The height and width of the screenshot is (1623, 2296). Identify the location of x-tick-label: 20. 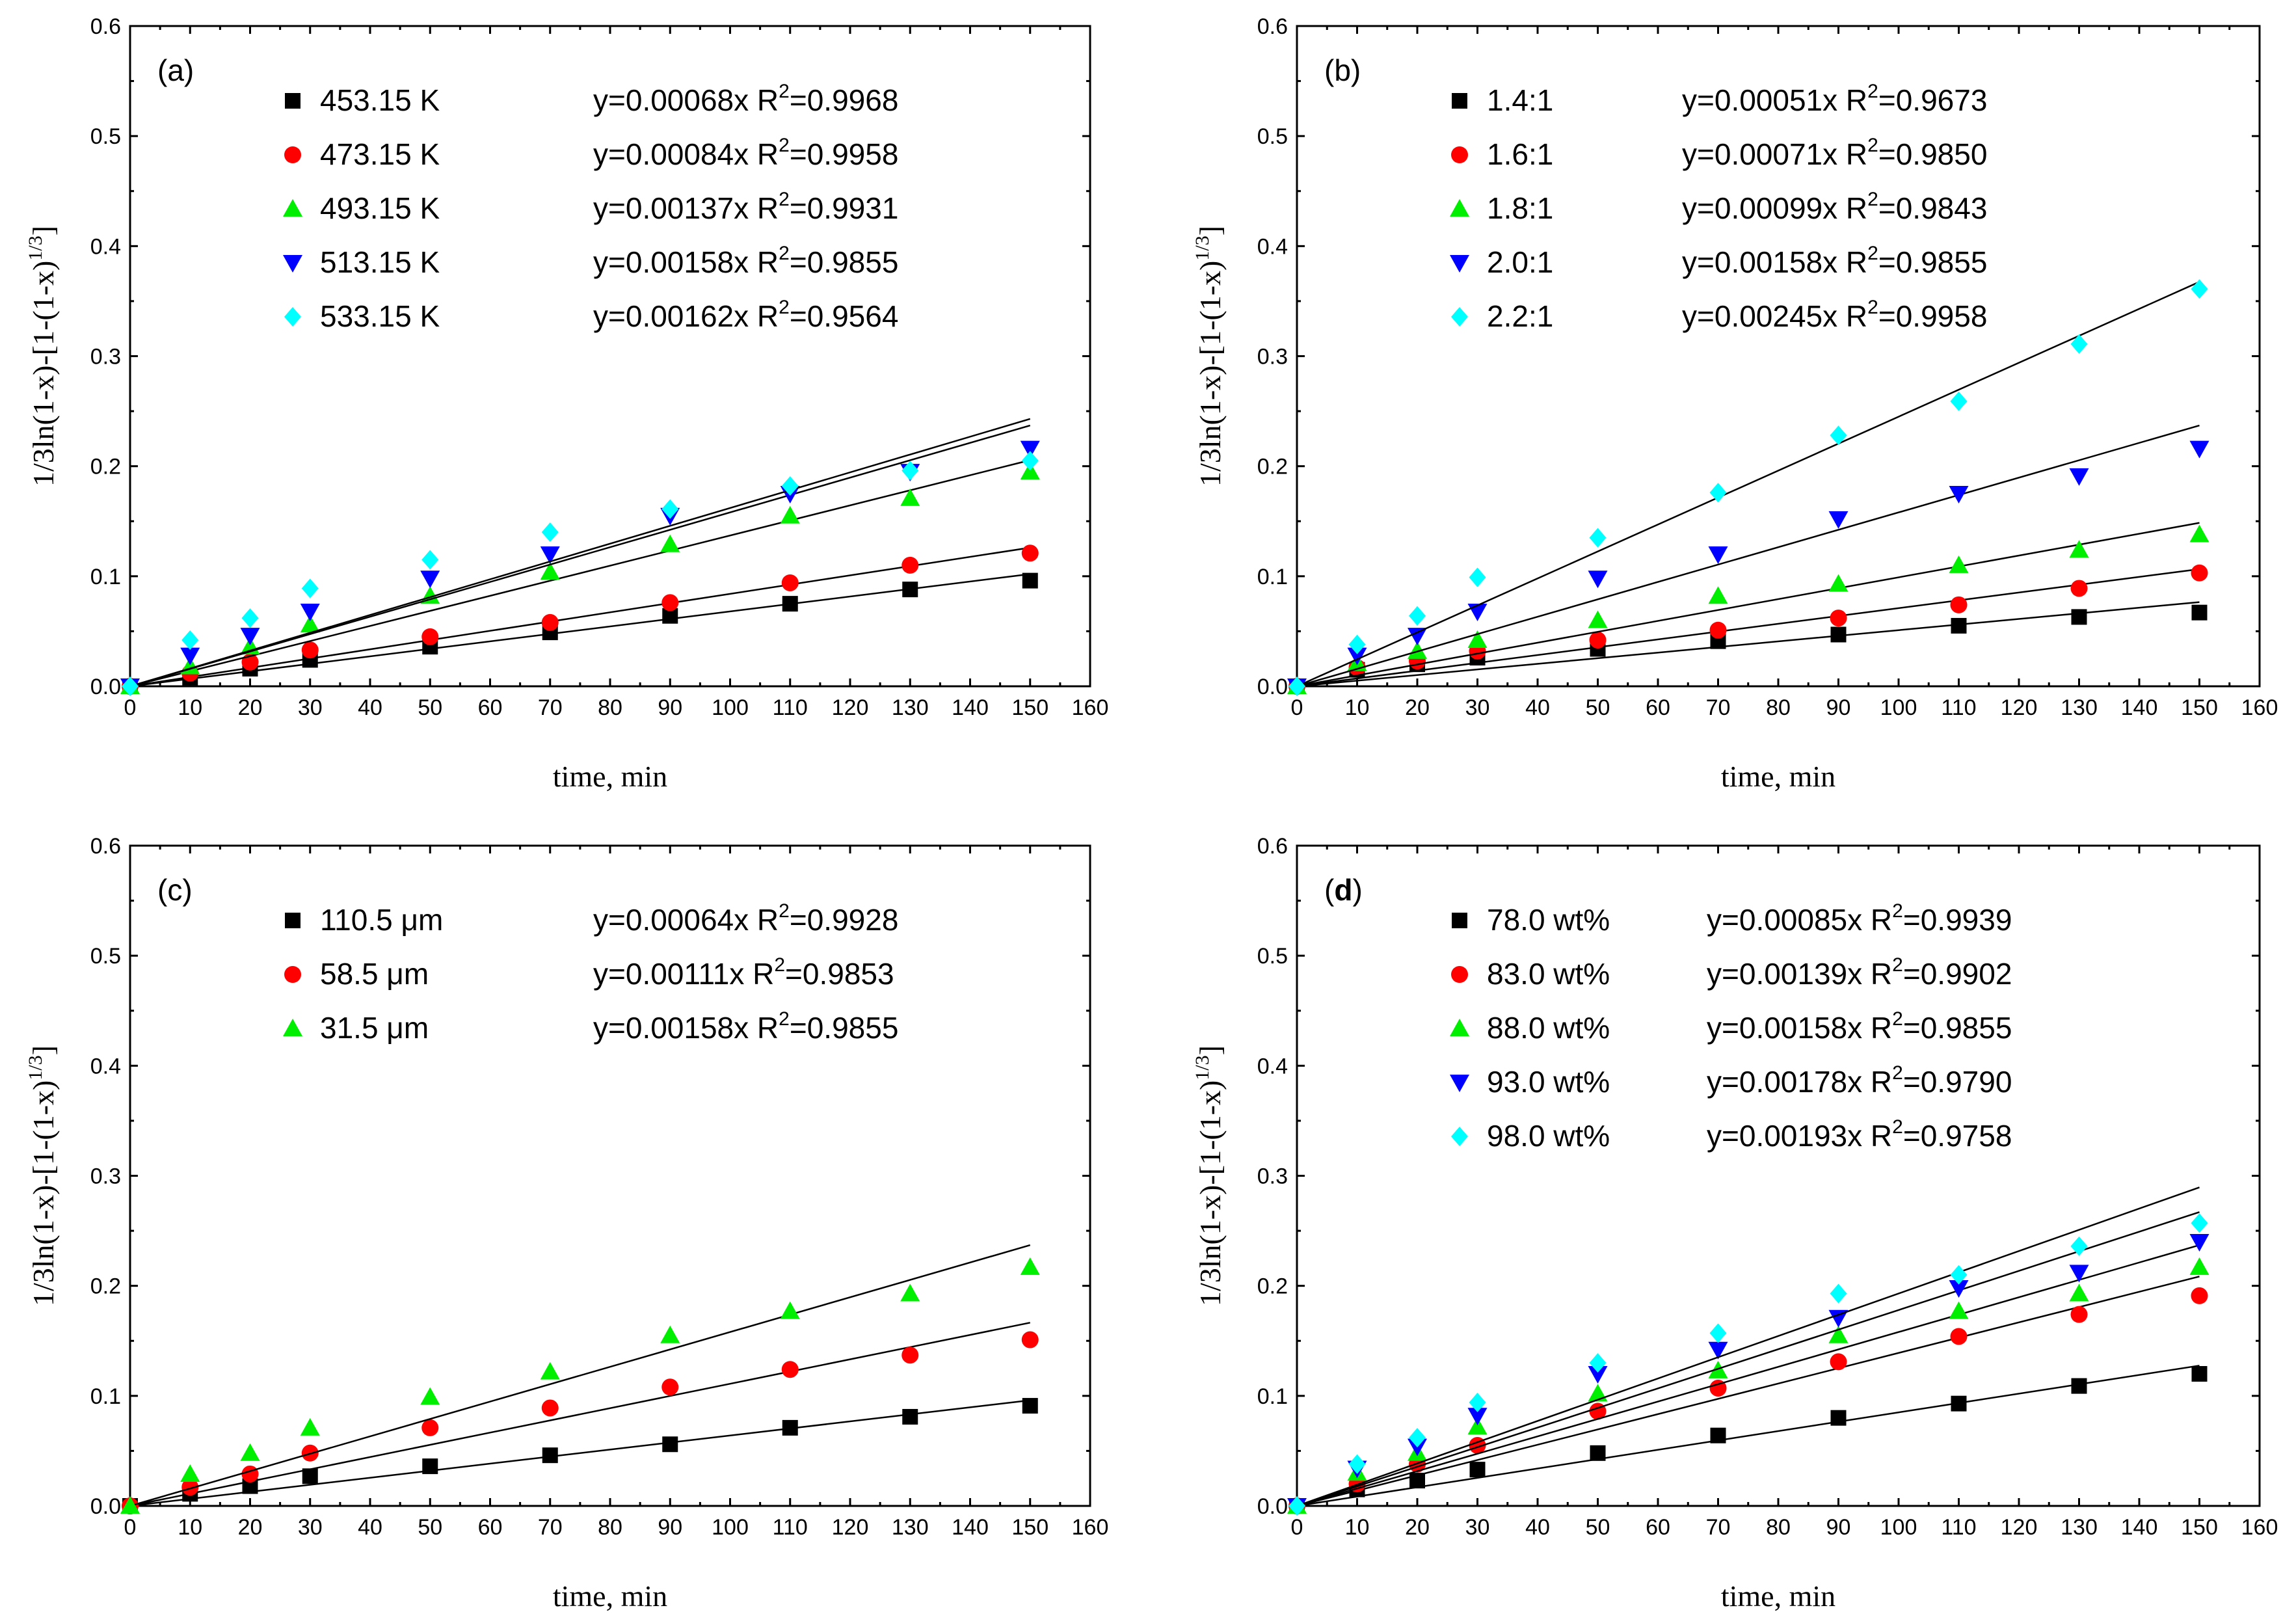
(1417, 1527).